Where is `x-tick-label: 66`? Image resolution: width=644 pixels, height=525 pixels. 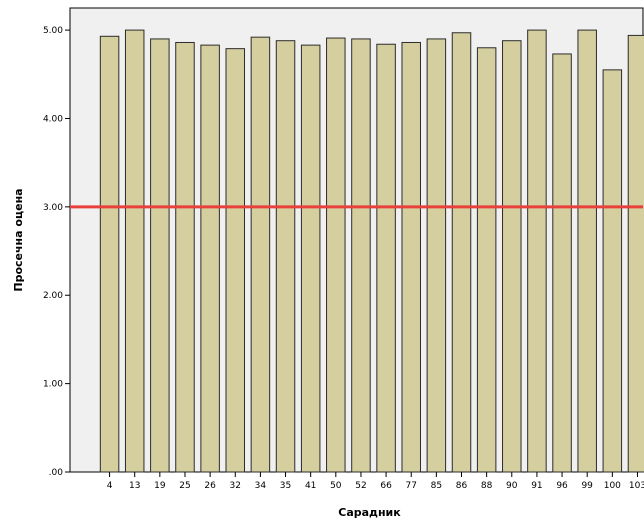
x-tick-label: 66 is located at coordinates (386, 486).